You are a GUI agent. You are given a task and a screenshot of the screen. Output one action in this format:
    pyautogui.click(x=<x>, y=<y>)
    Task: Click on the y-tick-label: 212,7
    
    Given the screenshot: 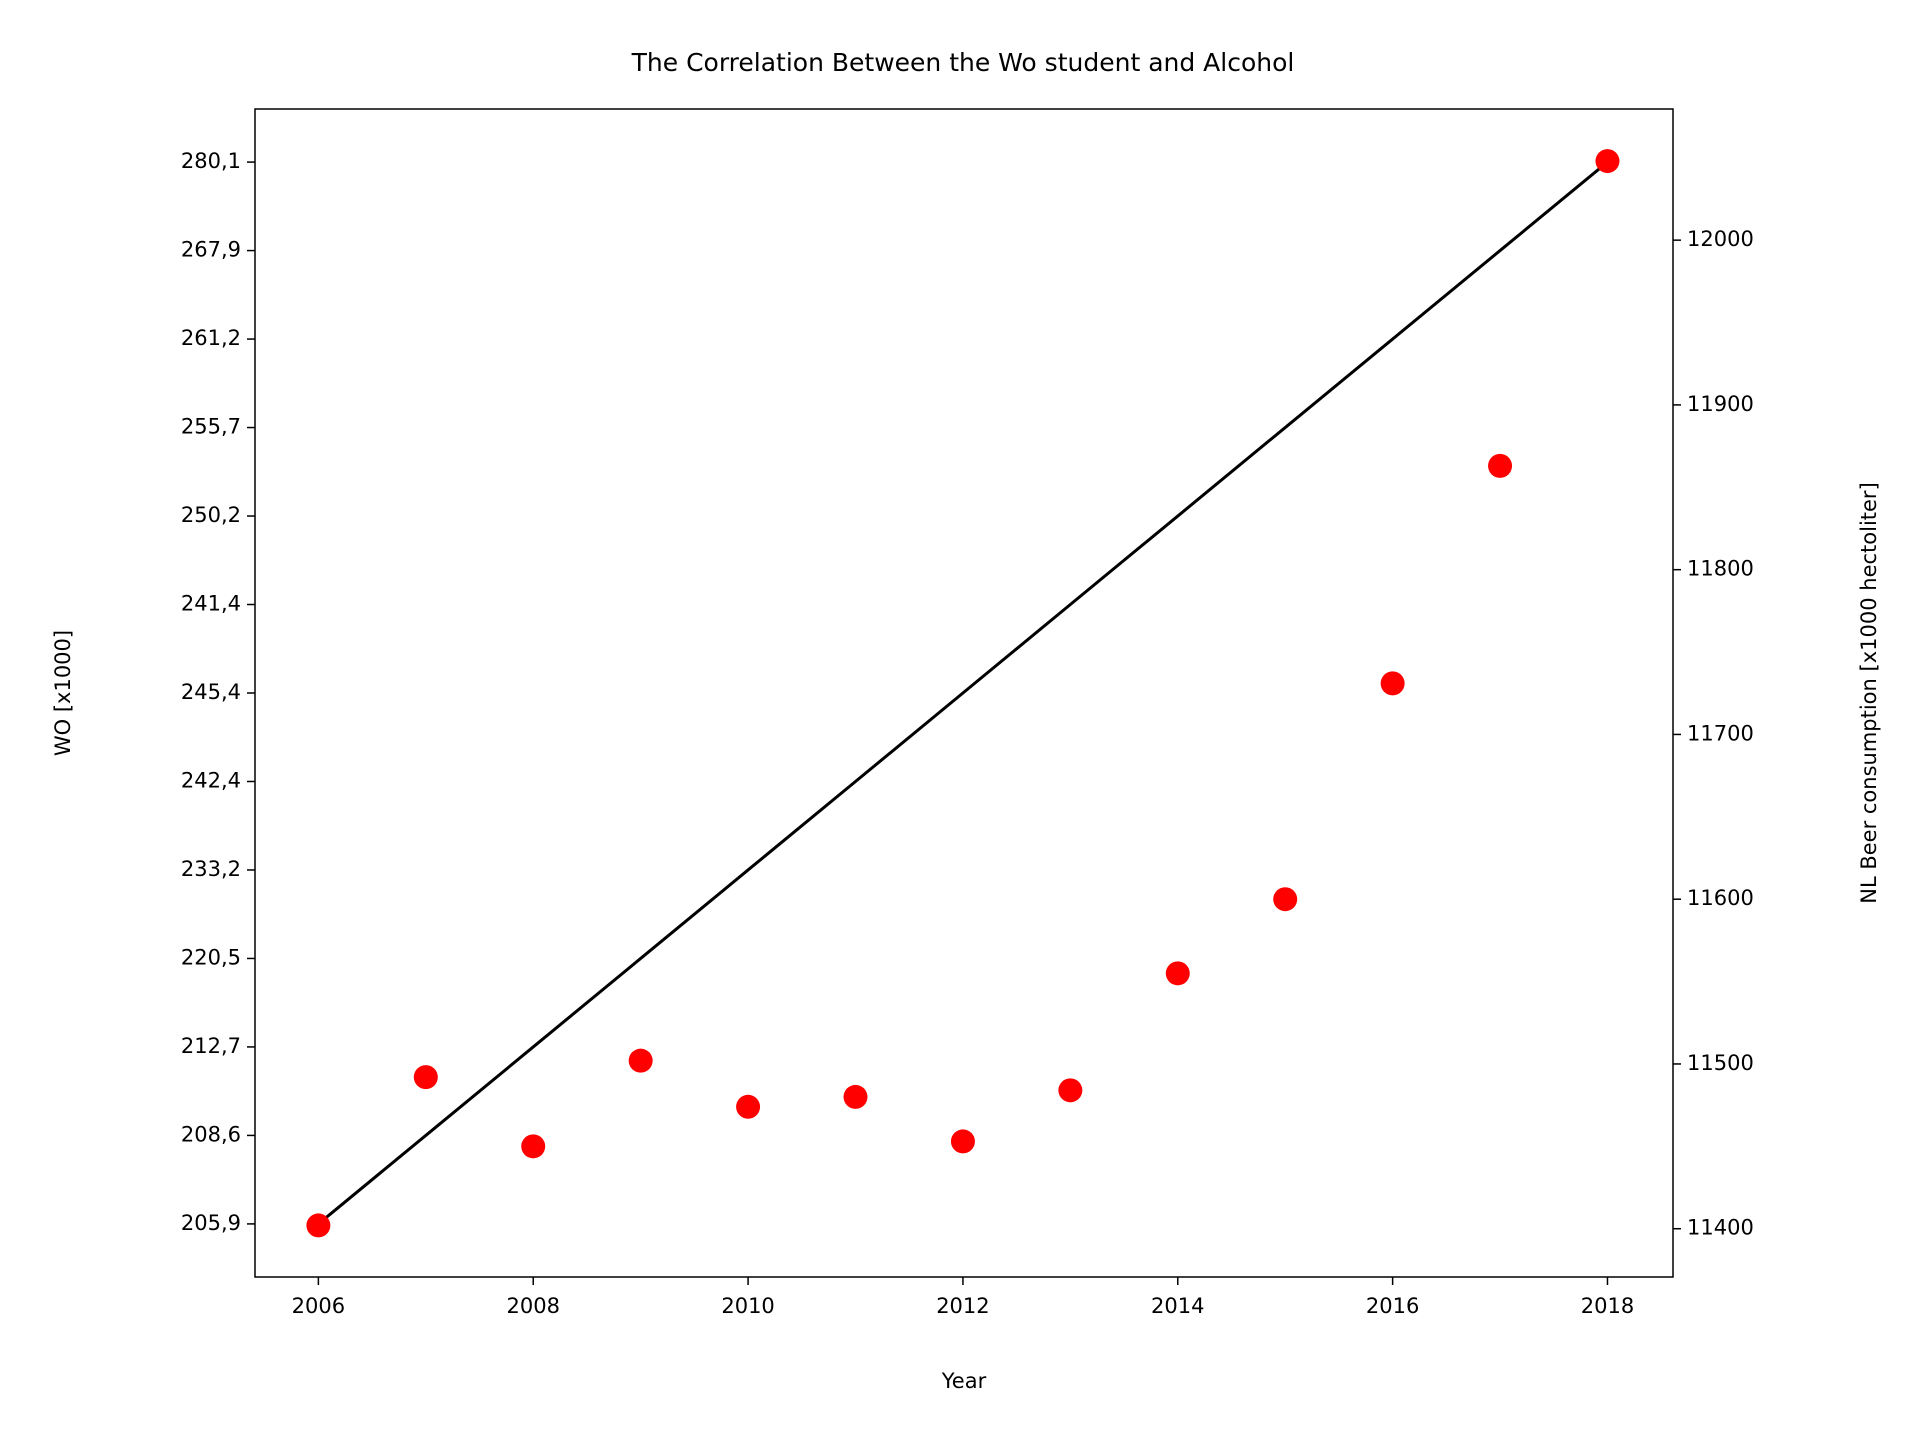 What is the action you would take?
    pyautogui.click(x=211, y=1046)
    